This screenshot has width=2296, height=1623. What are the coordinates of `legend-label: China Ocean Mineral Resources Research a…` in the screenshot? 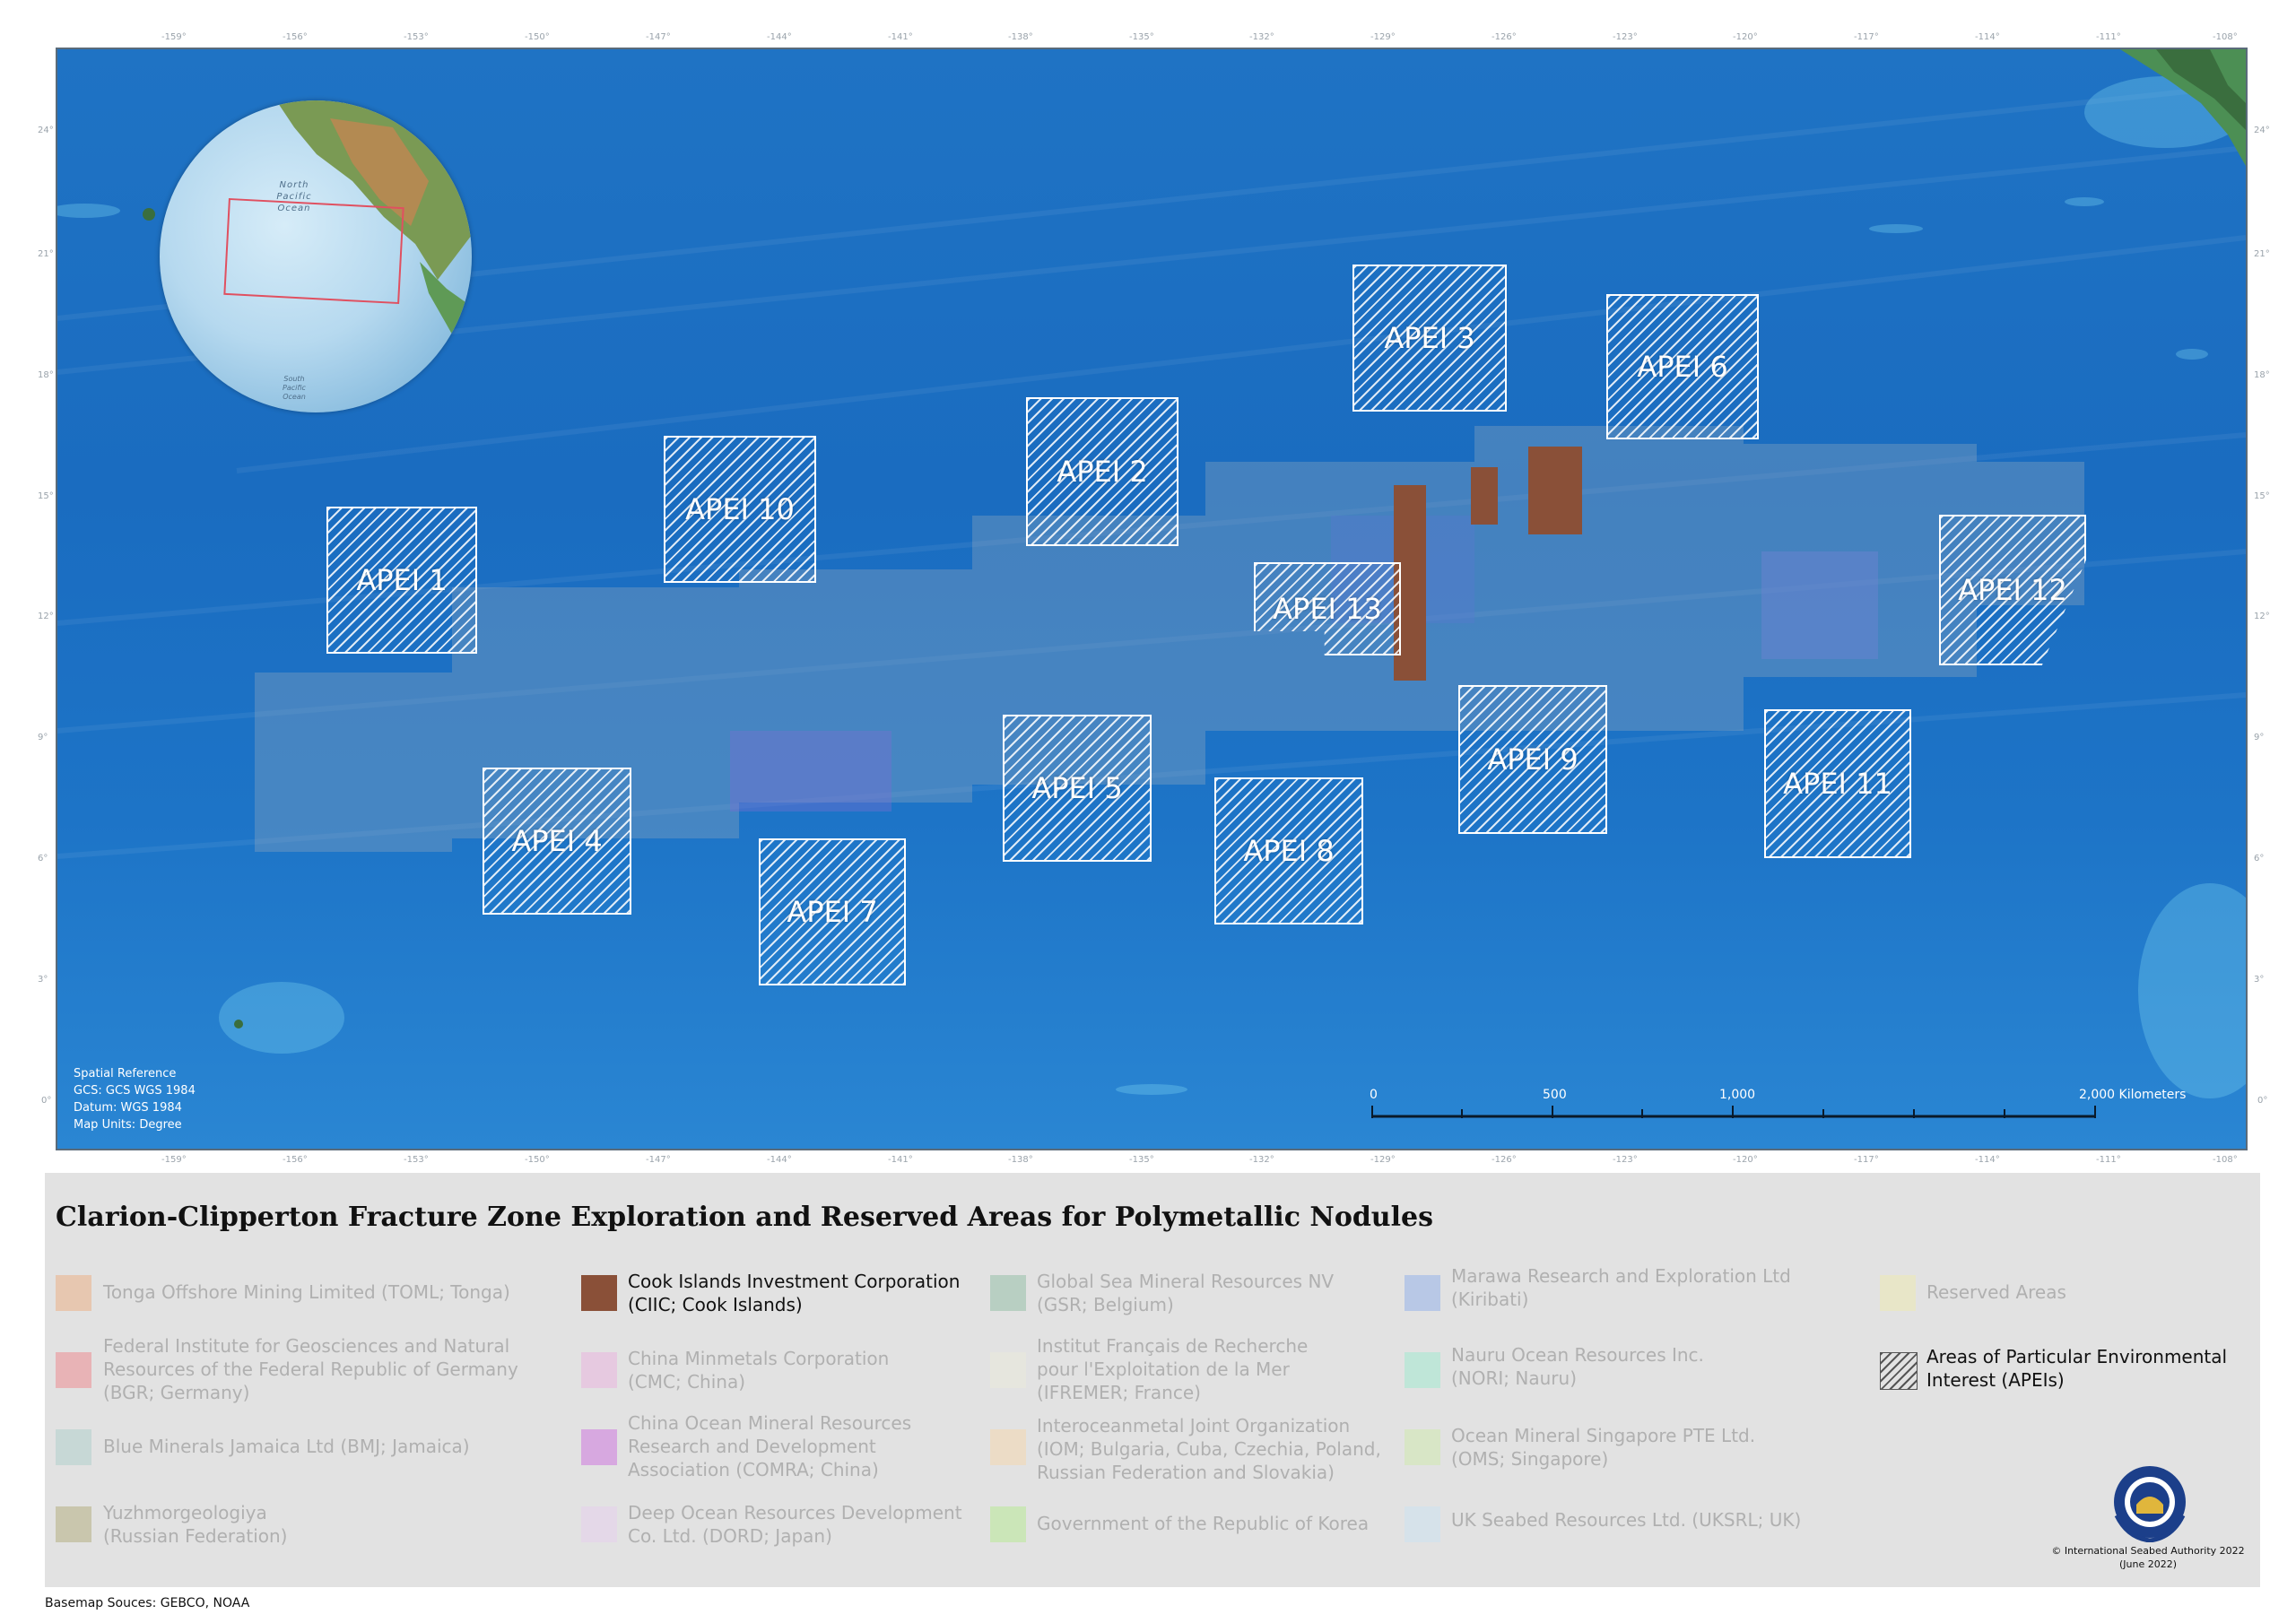 It's located at (770, 1446).